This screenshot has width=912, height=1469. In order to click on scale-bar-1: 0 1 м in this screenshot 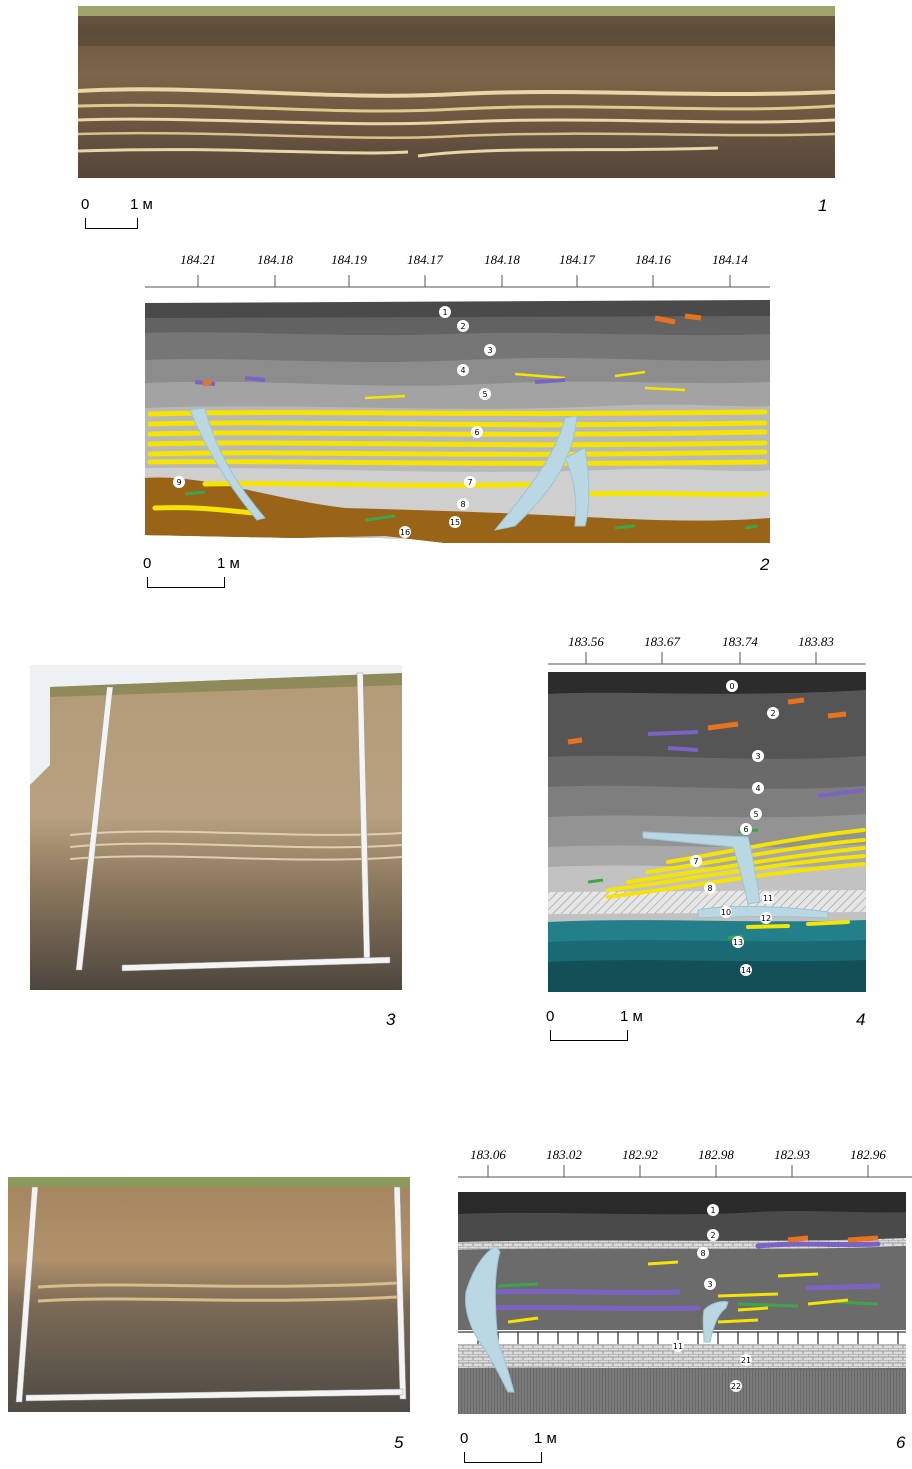, I will do `click(127, 216)`.